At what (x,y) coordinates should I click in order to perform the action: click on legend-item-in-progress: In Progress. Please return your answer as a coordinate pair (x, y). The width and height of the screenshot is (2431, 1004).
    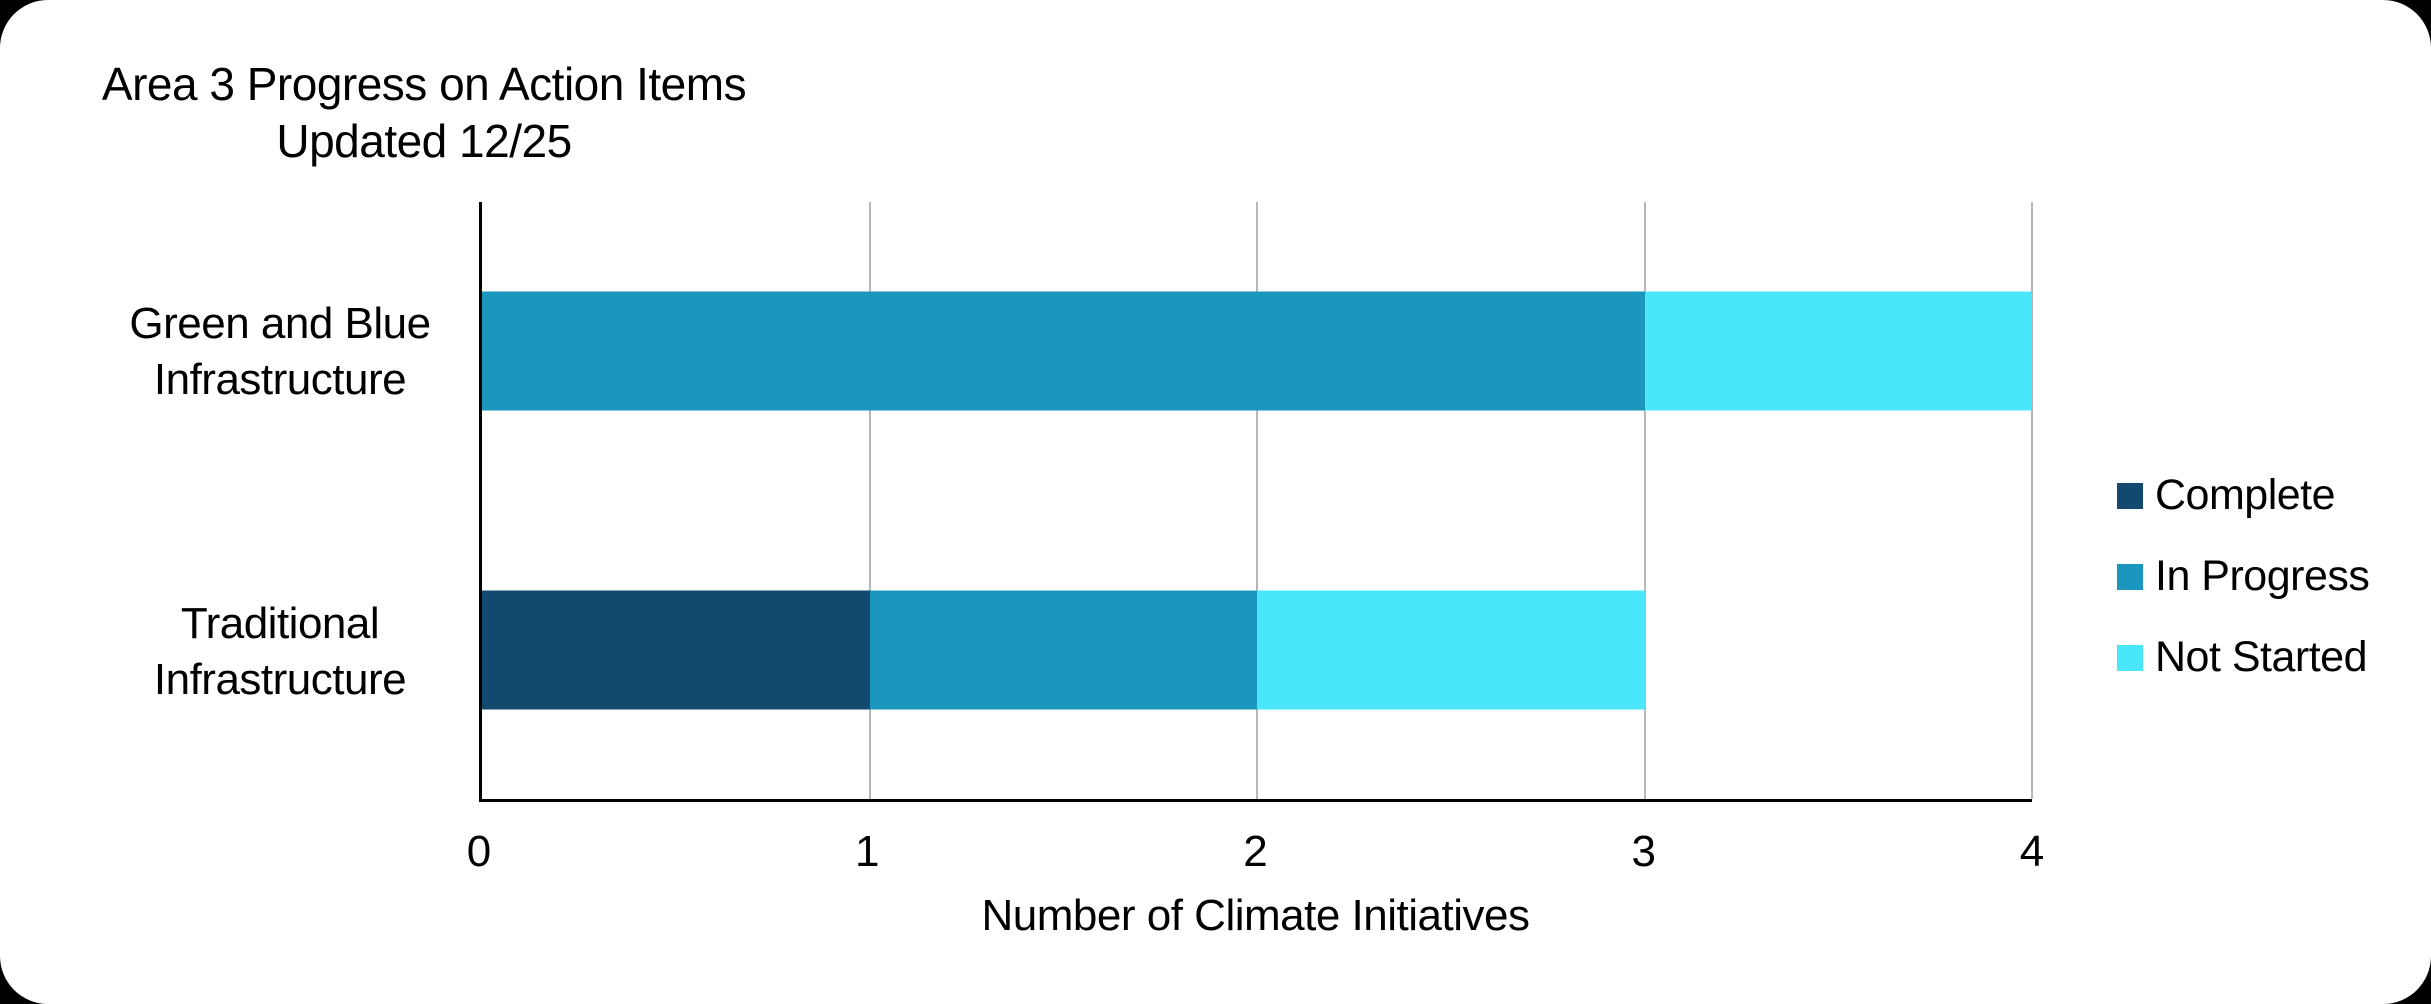
    Looking at the image, I should click on (2243, 576).